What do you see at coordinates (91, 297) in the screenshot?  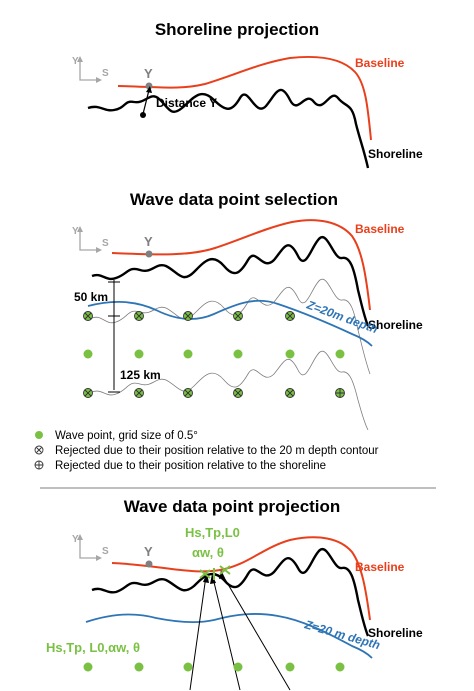 I see `distance-50km-label: 50 km` at bounding box center [91, 297].